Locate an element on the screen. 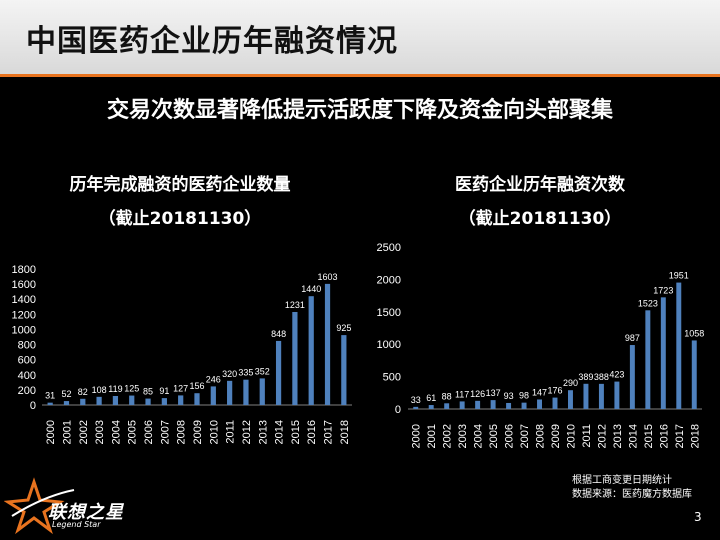  y-tick-label-right: 1500 is located at coordinates (389, 313).